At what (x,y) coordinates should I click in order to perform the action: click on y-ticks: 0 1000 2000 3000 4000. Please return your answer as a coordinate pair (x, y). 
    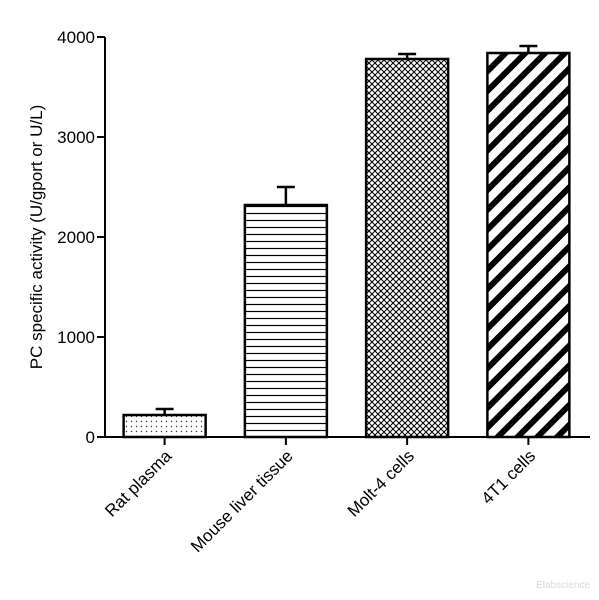
    Looking at the image, I should click on (81, 237).